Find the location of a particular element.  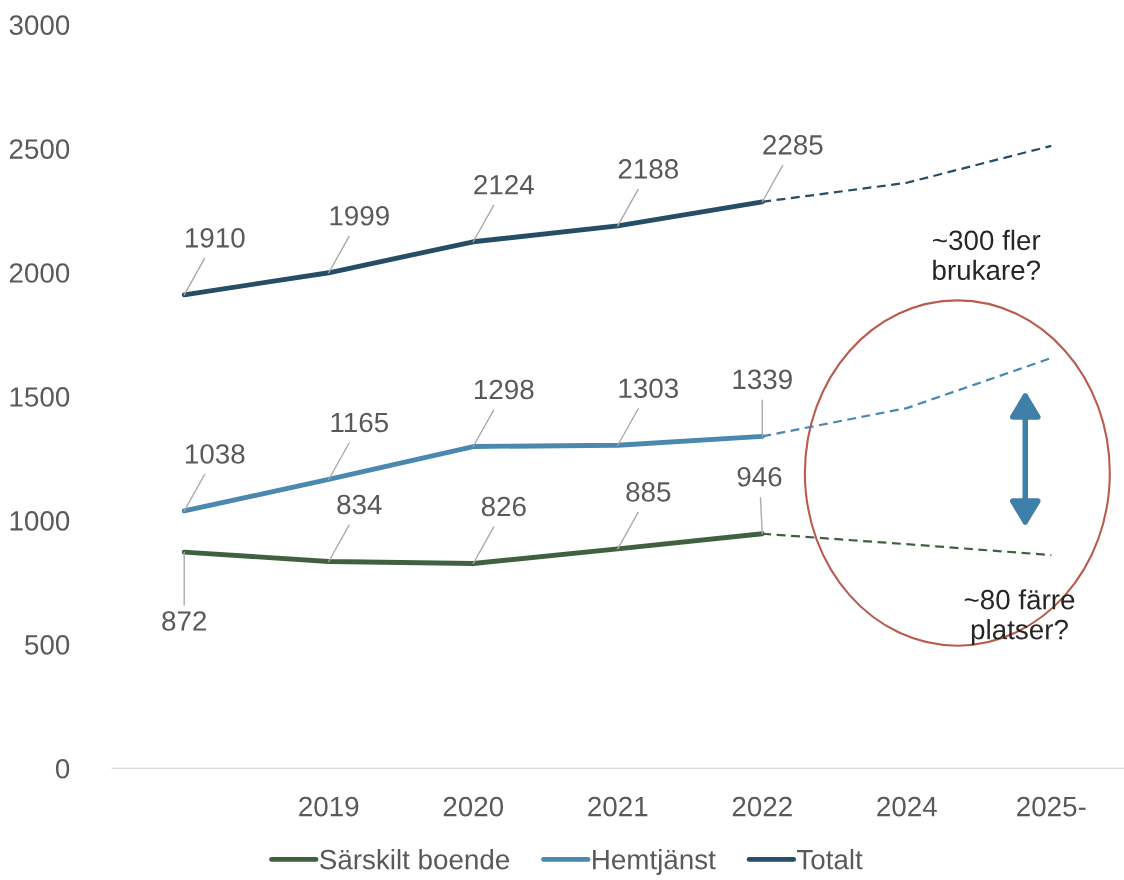

data-label: 2188 is located at coordinates (648, 169).